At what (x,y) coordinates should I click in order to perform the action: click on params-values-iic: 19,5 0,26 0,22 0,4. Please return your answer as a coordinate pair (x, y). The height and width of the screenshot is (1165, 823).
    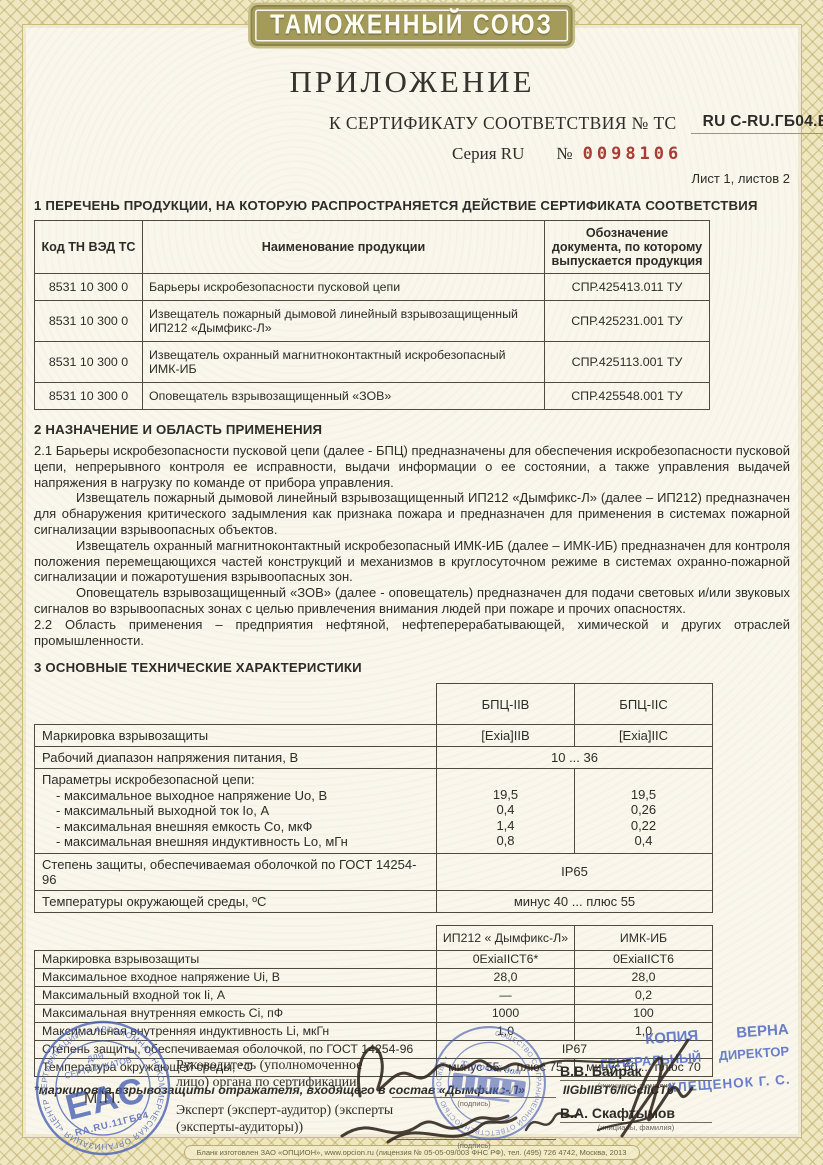
    Looking at the image, I should click on (643, 811).